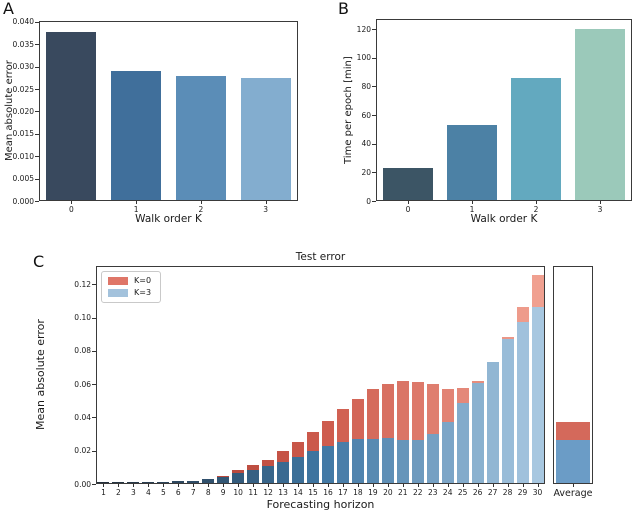 Image resolution: width=640 pixels, height=520 pixels. What do you see at coordinates (388, 492) in the screenshot?
I see `x-tick-label: 20` at bounding box center [388, 492].